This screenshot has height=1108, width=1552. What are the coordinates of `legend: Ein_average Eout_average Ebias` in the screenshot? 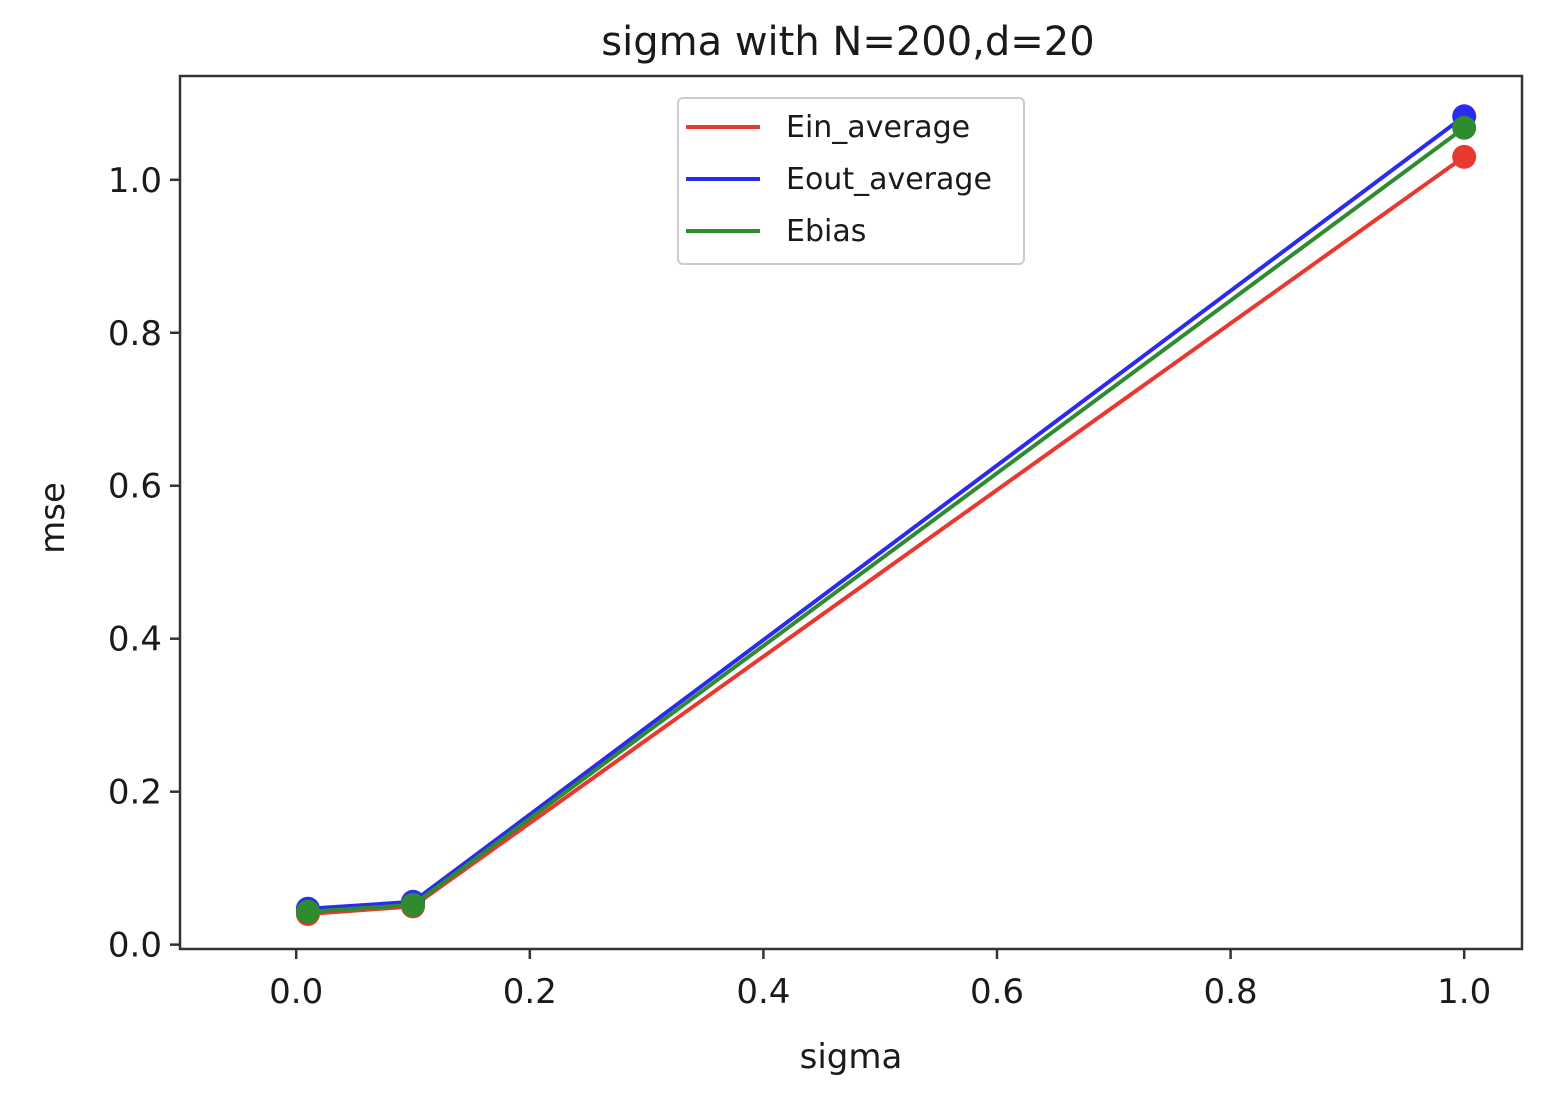 It's located at (851, 181).